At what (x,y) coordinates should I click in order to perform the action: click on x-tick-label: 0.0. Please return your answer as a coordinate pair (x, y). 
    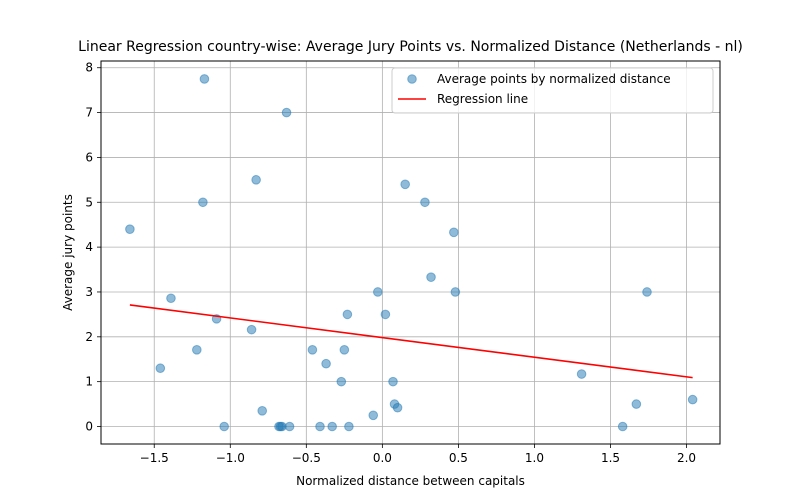
    Looking at the image, I should click on (382, 458).